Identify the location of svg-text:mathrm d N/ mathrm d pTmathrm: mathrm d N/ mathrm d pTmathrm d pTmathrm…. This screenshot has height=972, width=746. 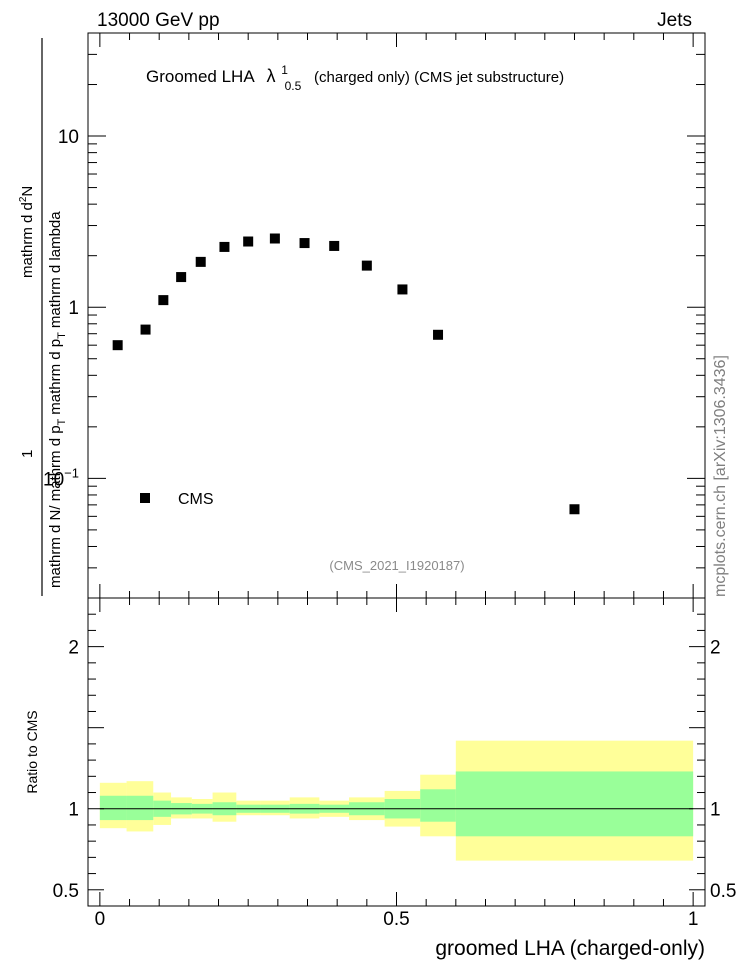
(57, 399).